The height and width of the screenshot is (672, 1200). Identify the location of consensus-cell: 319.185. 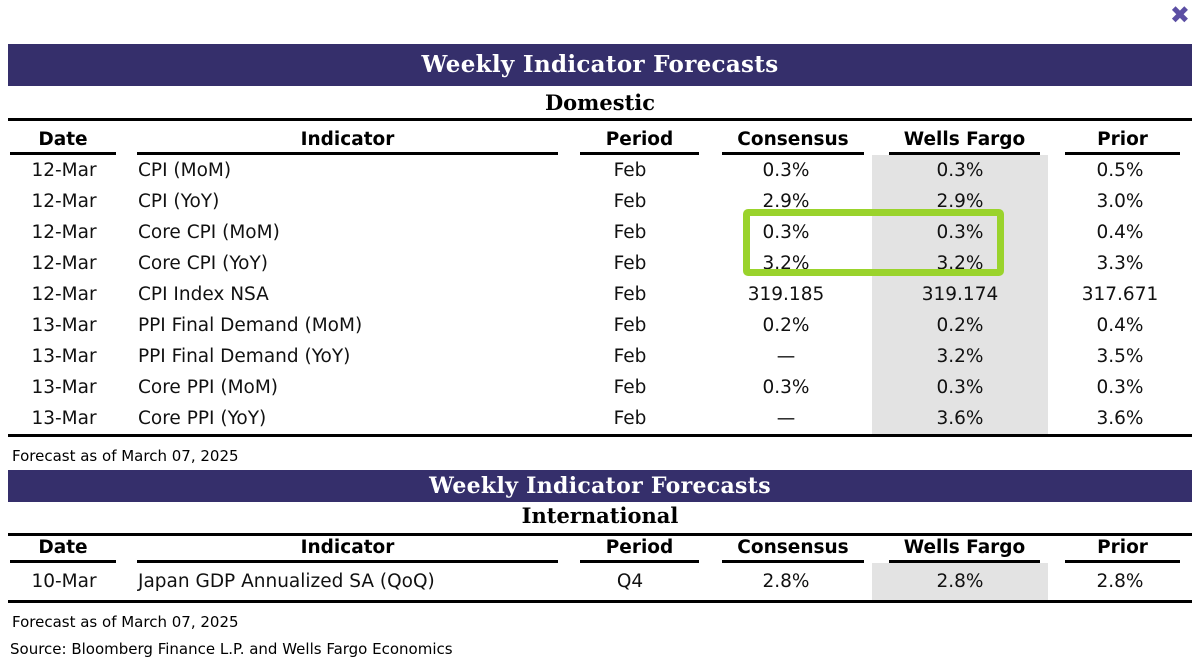
(786, 294).